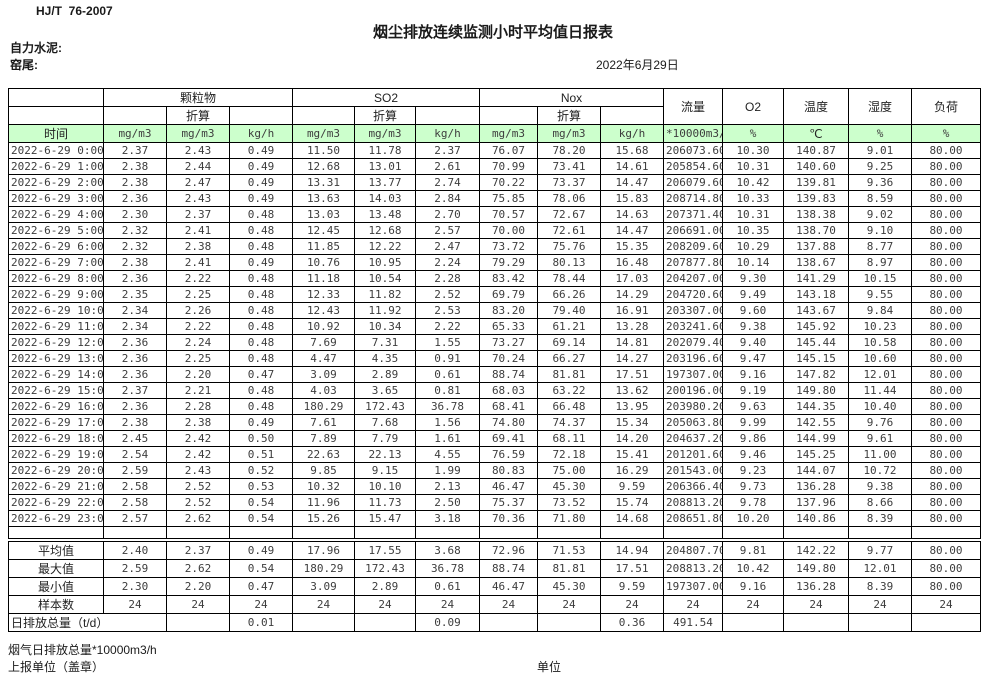 Image resolution: width=986 pixels, height=675 pixels. I want to click on summary-value-cell: 81.81, so click(569, 568).